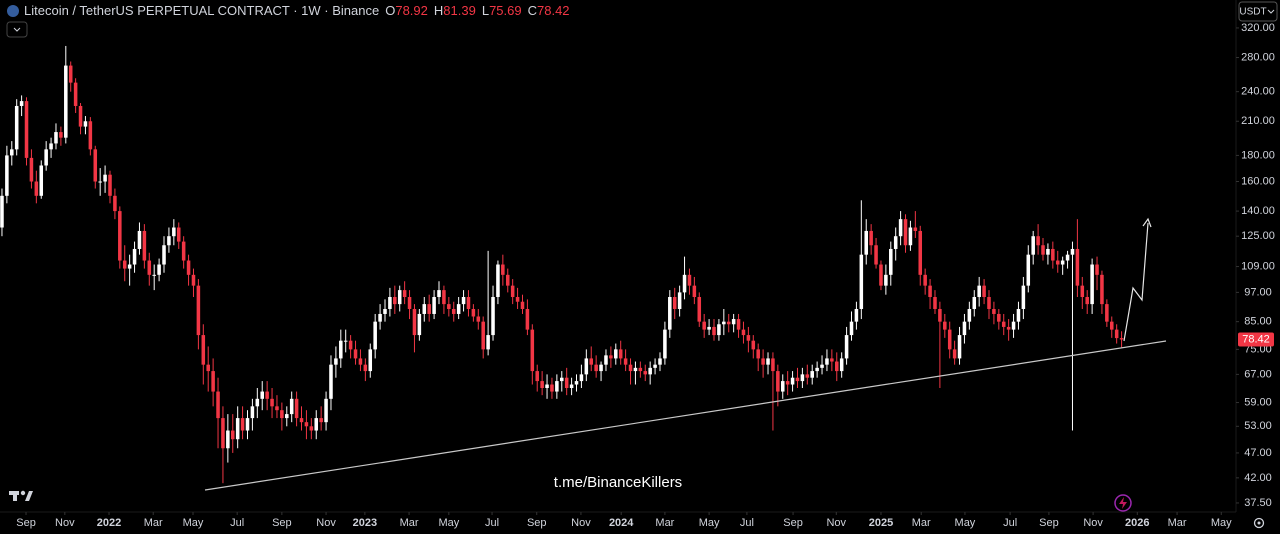 This screenshot has height=534, width=1280. Describe the element at coordinates (747, 523) in the screenshot. I see `x-tick-label: Jul` at that location.